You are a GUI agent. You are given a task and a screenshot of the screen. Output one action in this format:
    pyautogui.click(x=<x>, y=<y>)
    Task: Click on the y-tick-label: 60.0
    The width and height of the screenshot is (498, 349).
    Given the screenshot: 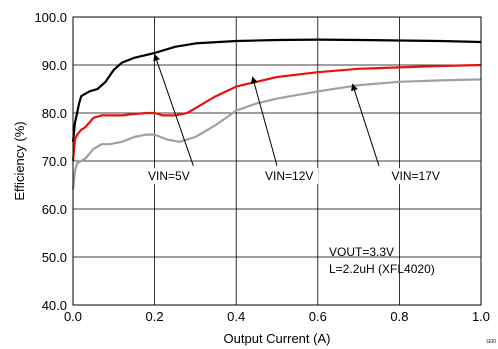 What is the action you would take?
    pyautogui.click(x=54, y=209)
    